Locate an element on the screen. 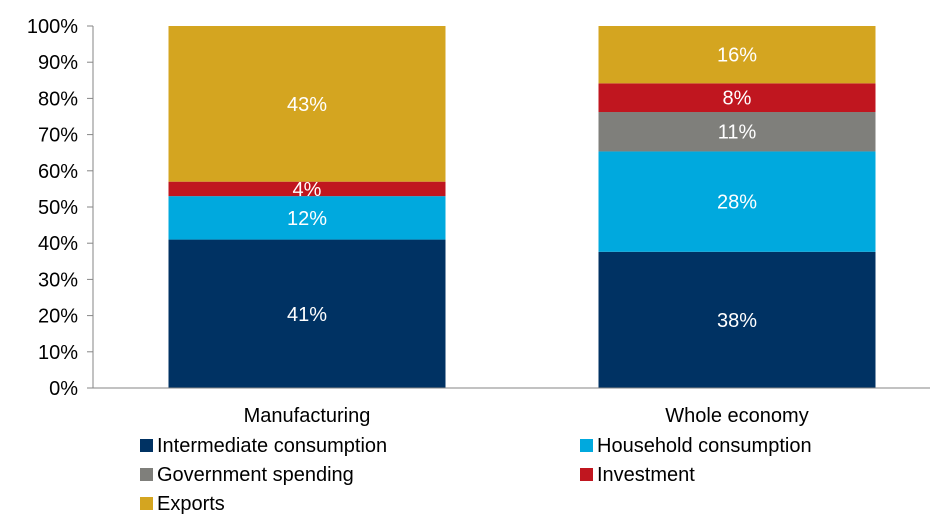  bar-segment-whole-economy-exports is located at coordinates (737, 55).